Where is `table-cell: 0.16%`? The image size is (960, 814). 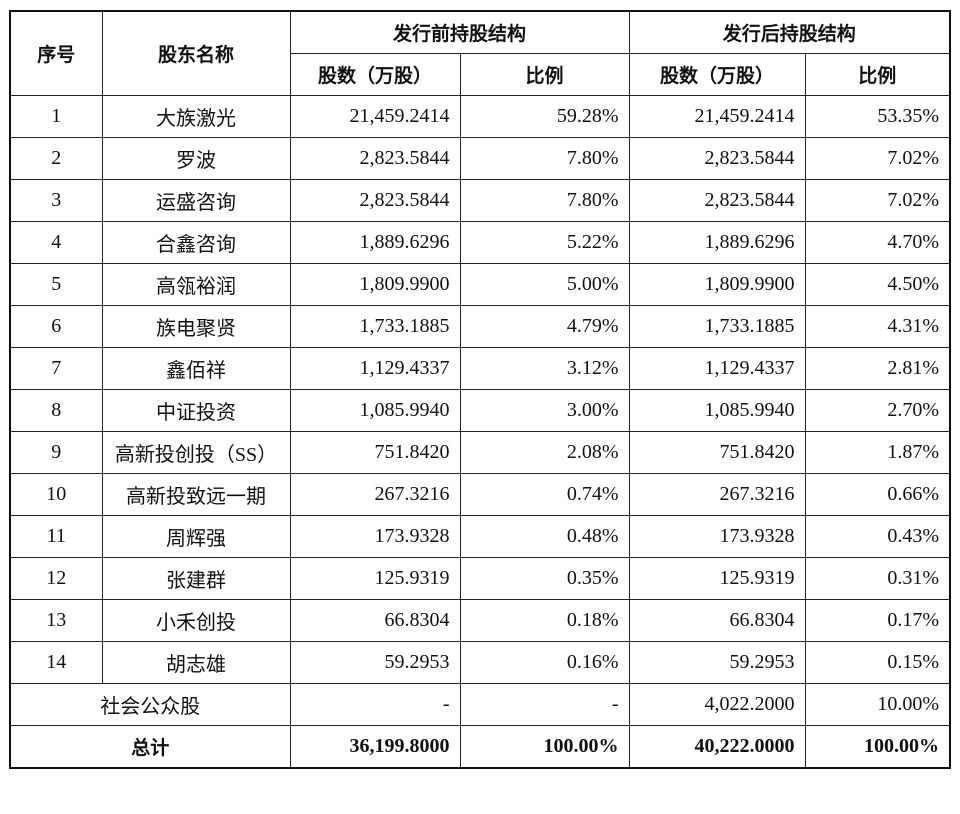
table-cell: 0.16% is located at coordinates (544, 662).